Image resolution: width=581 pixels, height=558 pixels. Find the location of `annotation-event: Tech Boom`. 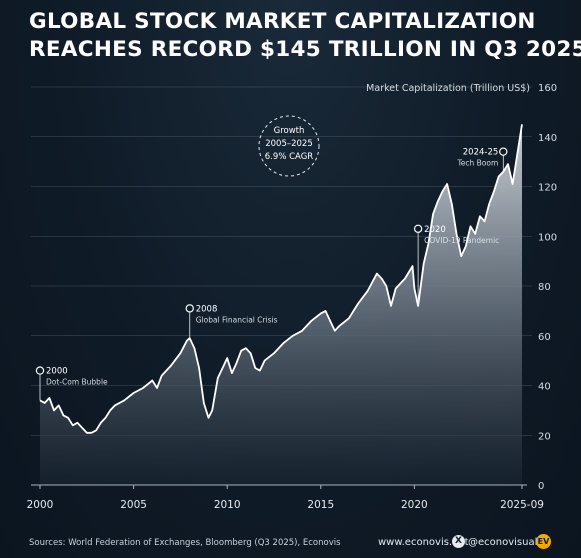

annotation-event: Tech Boom is located at coordinates (477, 163).